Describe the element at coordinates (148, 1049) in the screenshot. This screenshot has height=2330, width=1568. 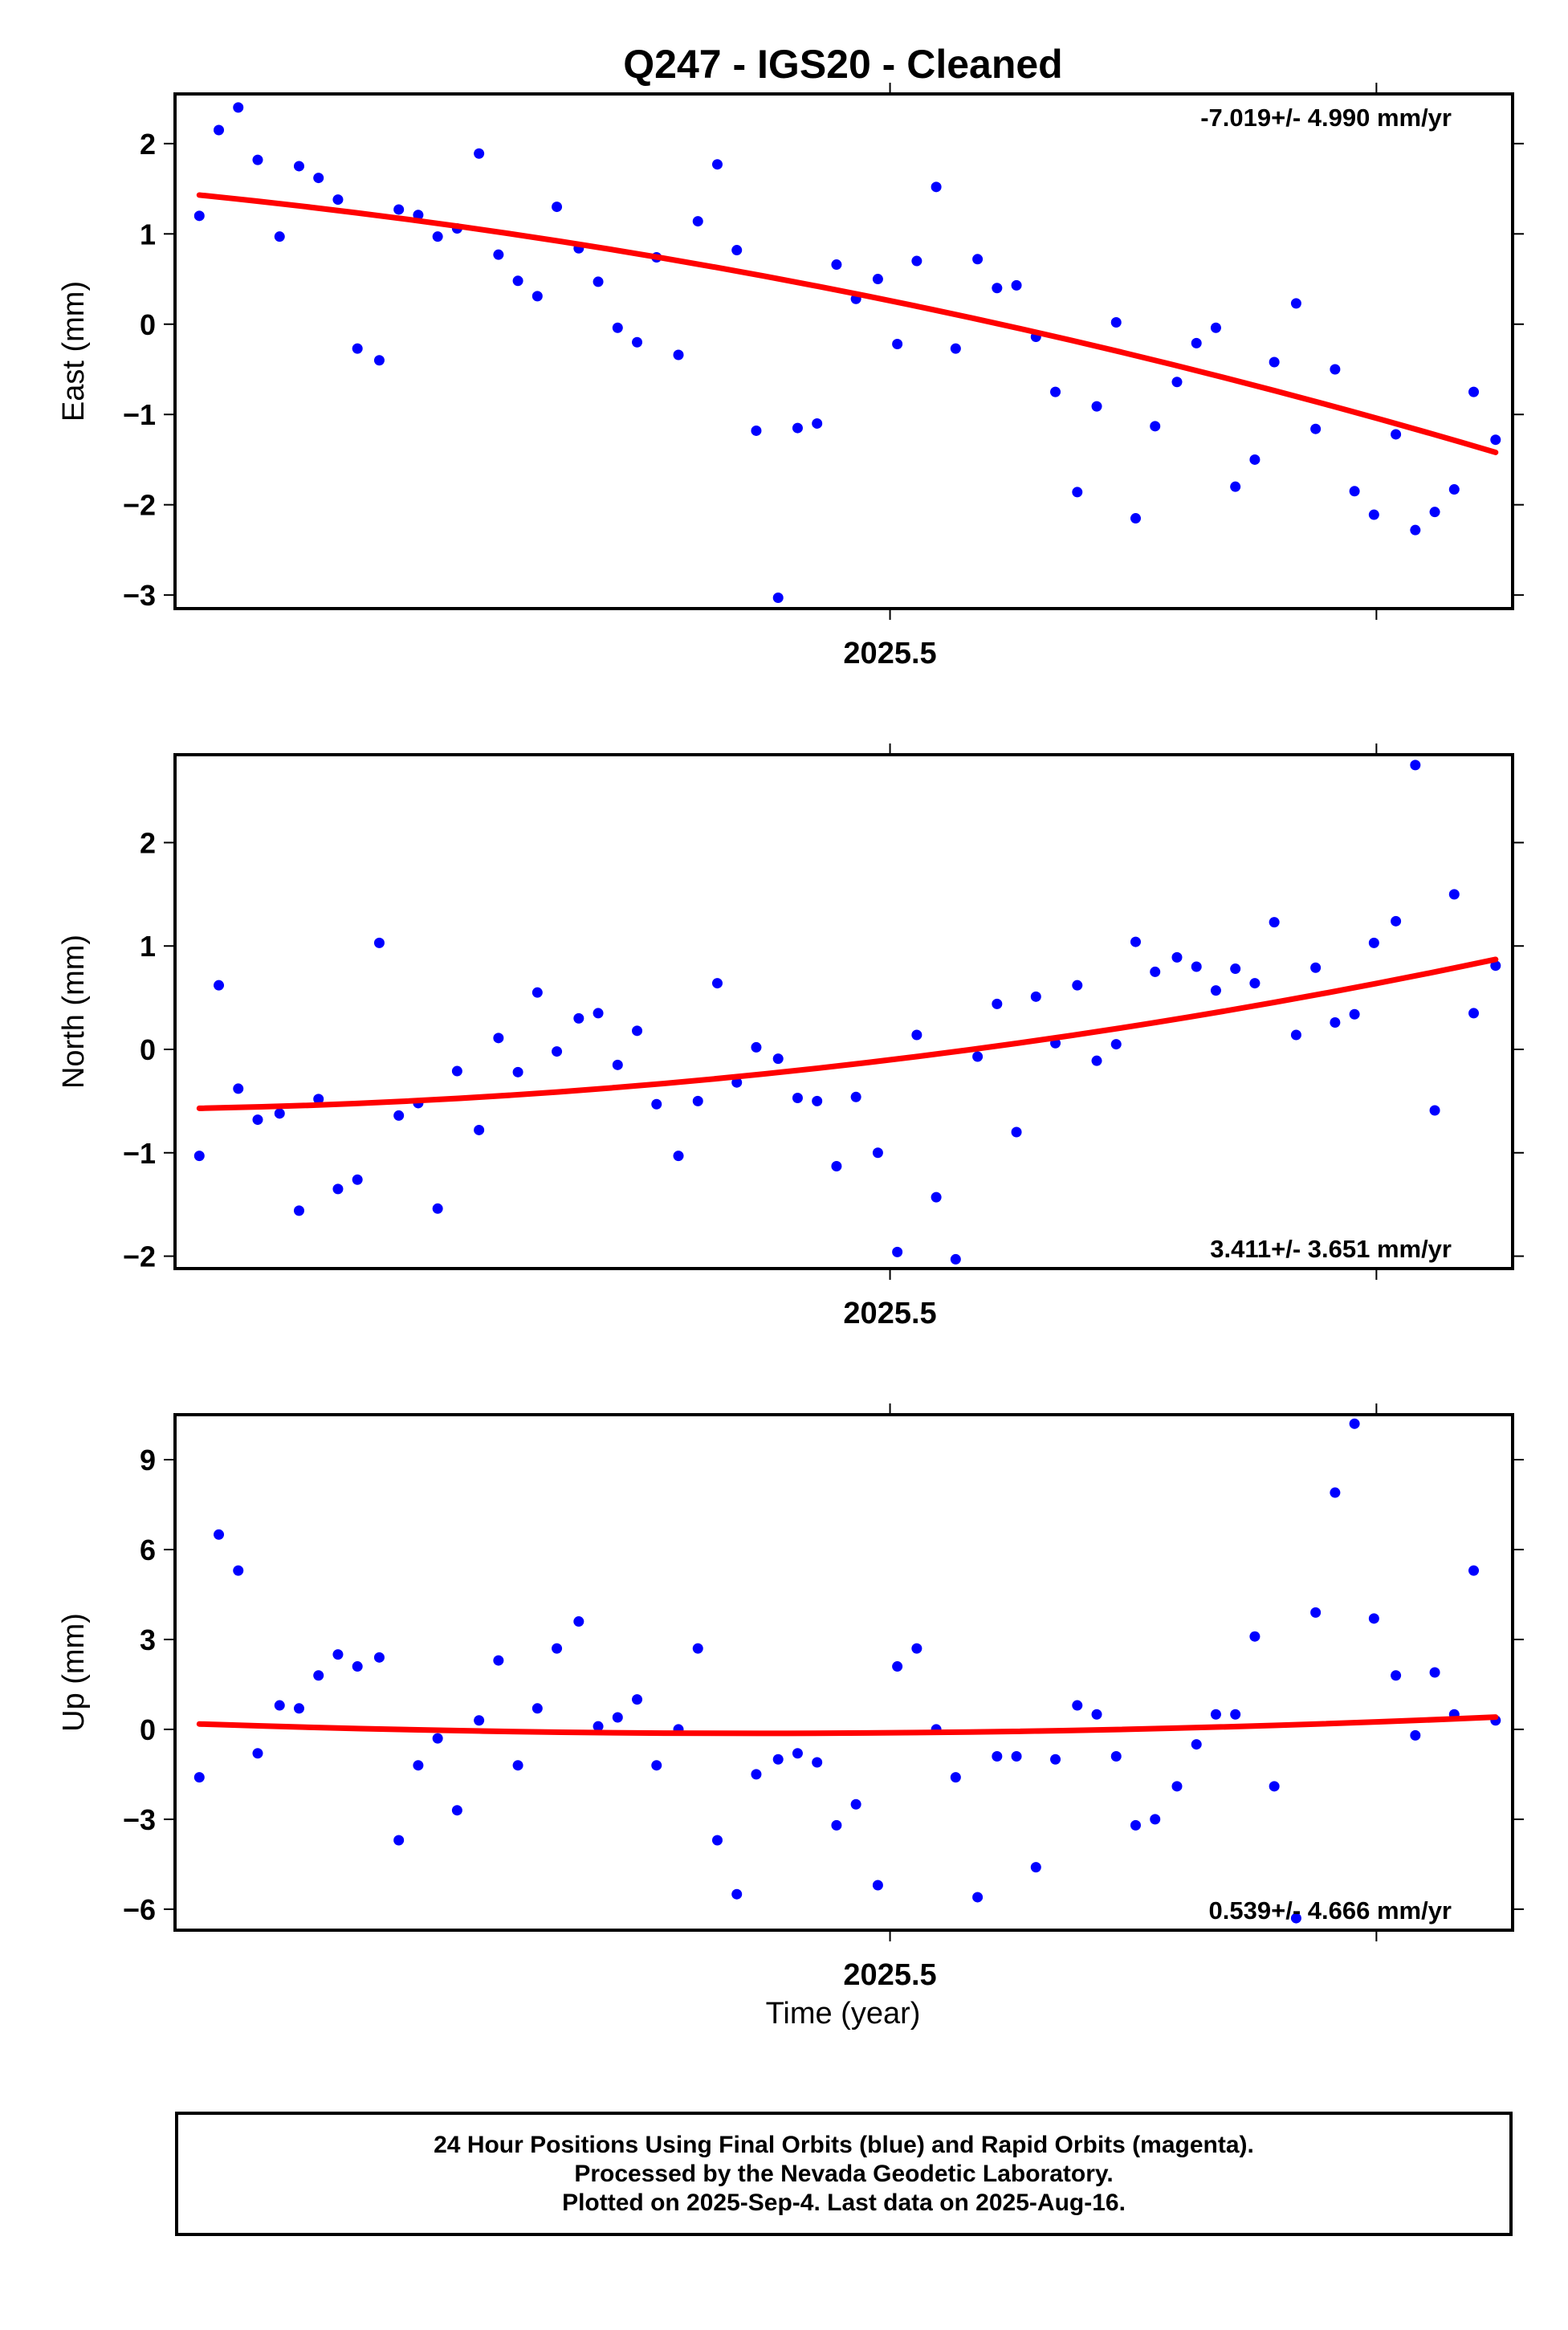
I see `north-ytick-label: 0` at that location.